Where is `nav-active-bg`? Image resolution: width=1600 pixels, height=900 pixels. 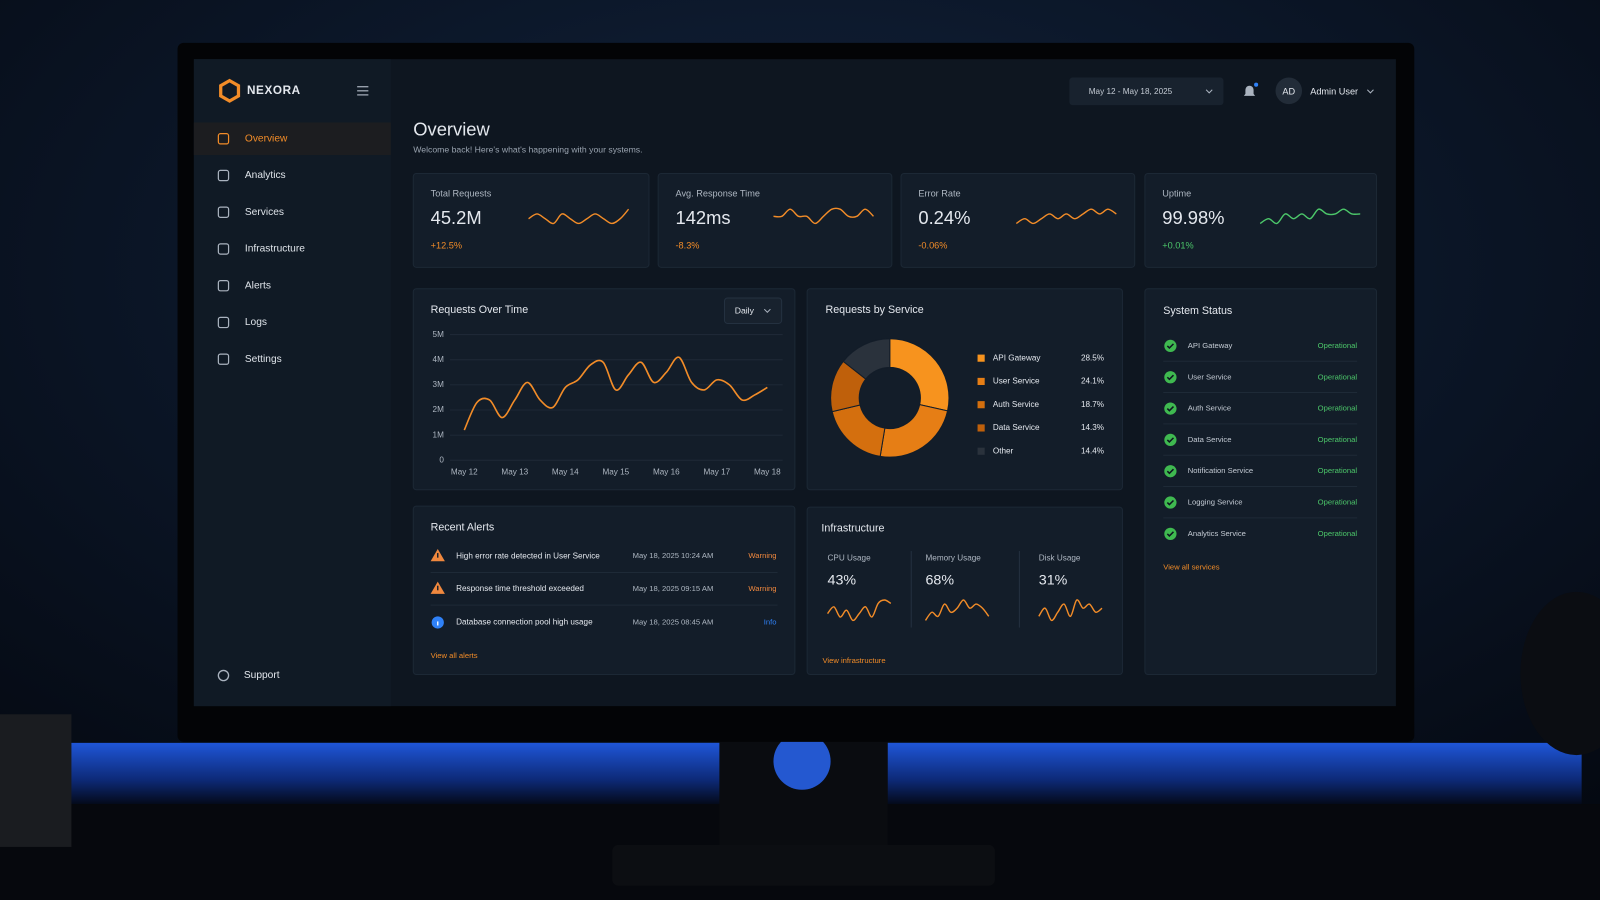 nav-active-bg is located at coordinates (292, 139).